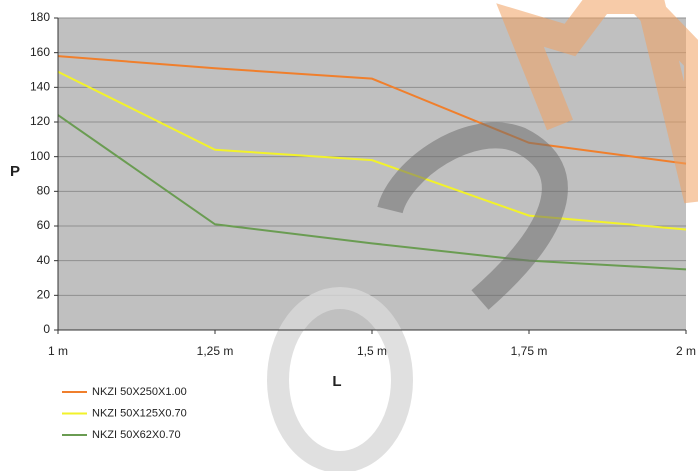  Describe the element at coordinates (40, 17) in the screenshot. I see `y-tick-label: 180` at that location.